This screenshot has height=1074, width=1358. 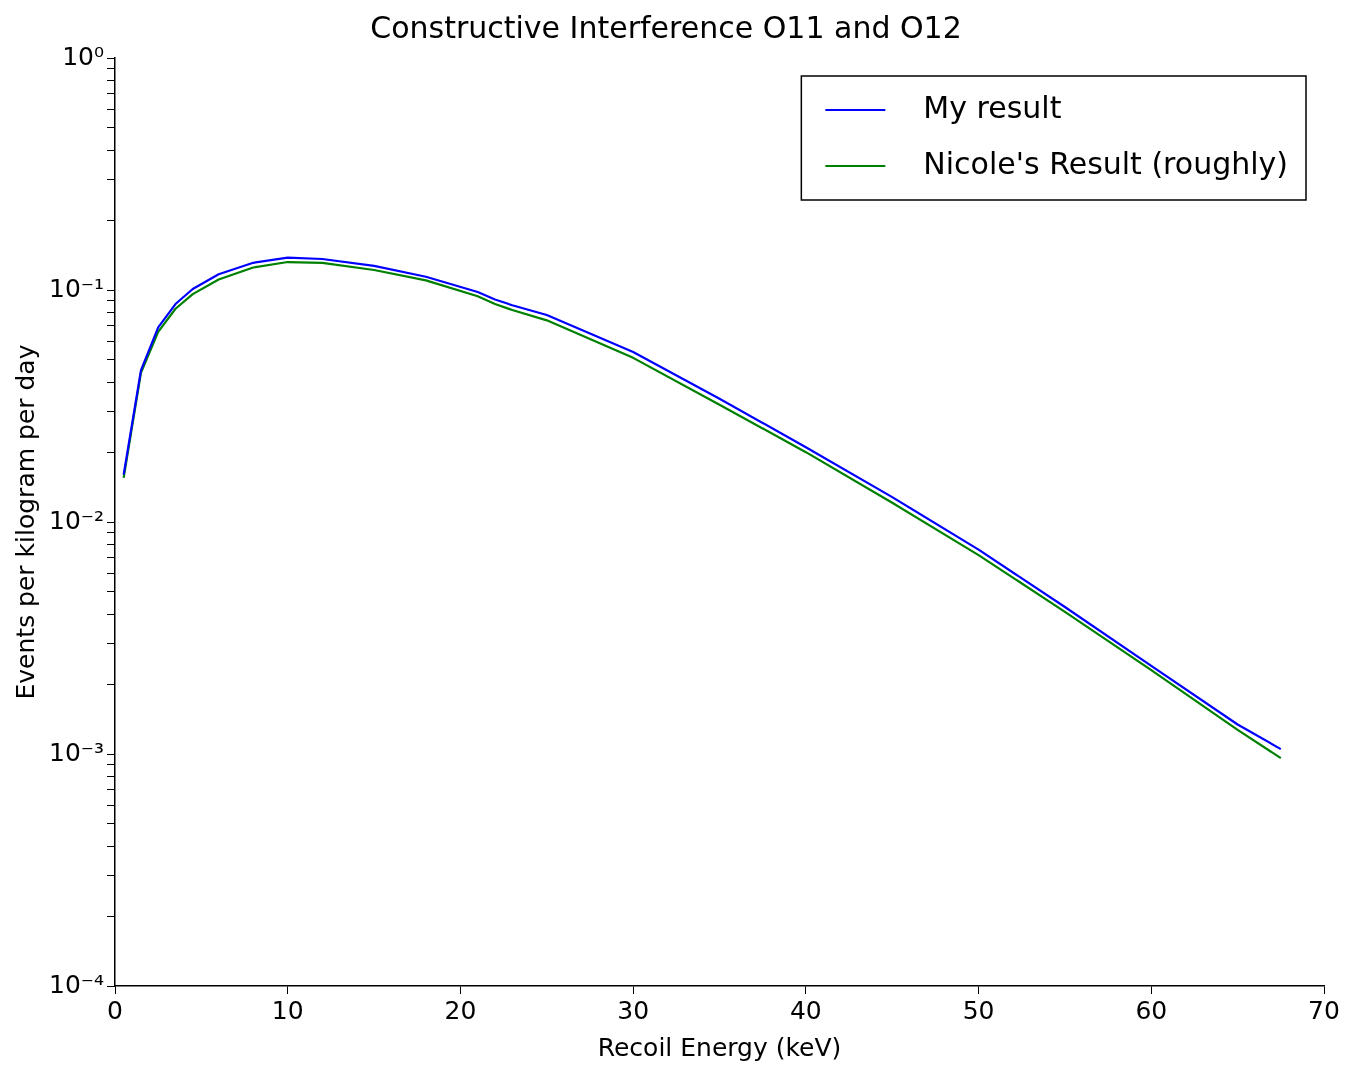 I want to click on y-tick-label: 10⁰, so click(x=83, y=56).